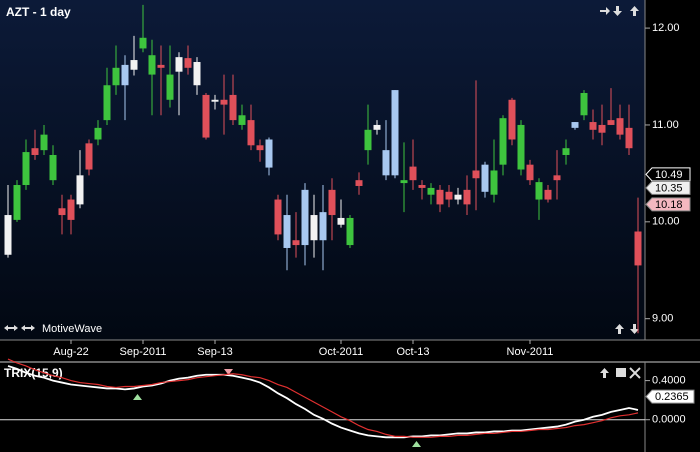 The width and height of the screenshot is (700, 452). Describe the element at coordinates (228, 372) in the screenshot. I see `sell-signal` at that location.